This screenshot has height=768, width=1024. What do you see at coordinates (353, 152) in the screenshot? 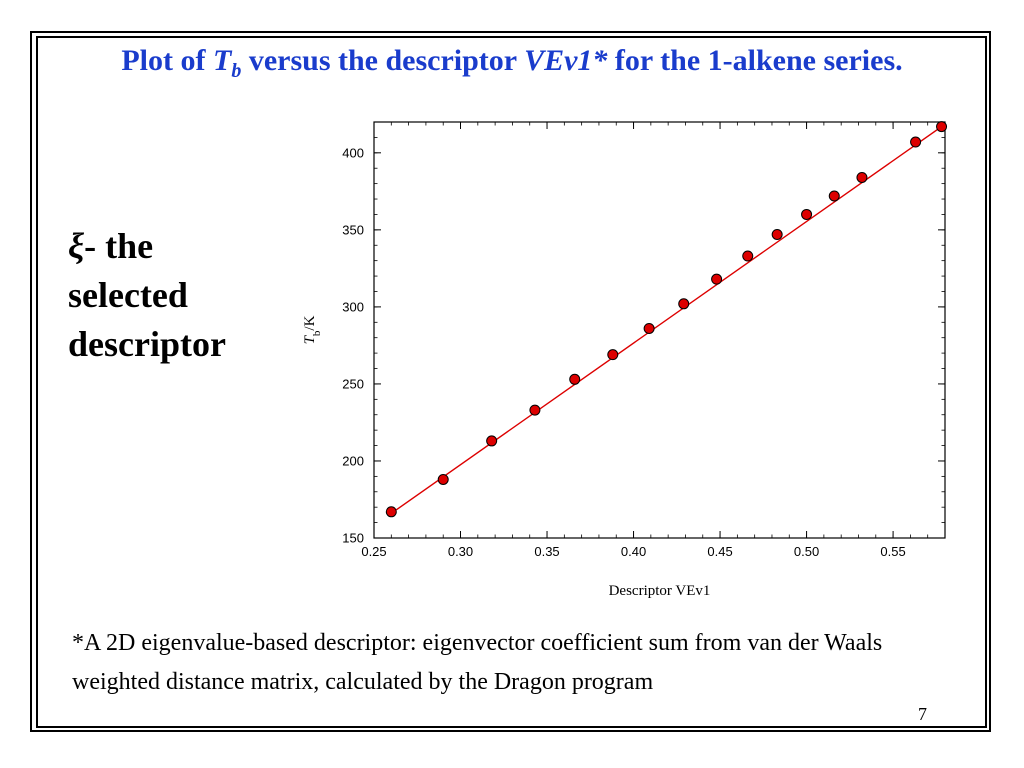
I see `y-tick-label: 400` at bounding box center [353, 152].